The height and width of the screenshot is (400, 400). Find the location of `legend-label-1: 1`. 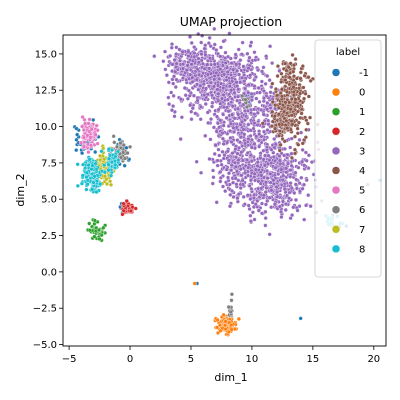

legend-label-1: 1 is located at coordinates (362, 112).